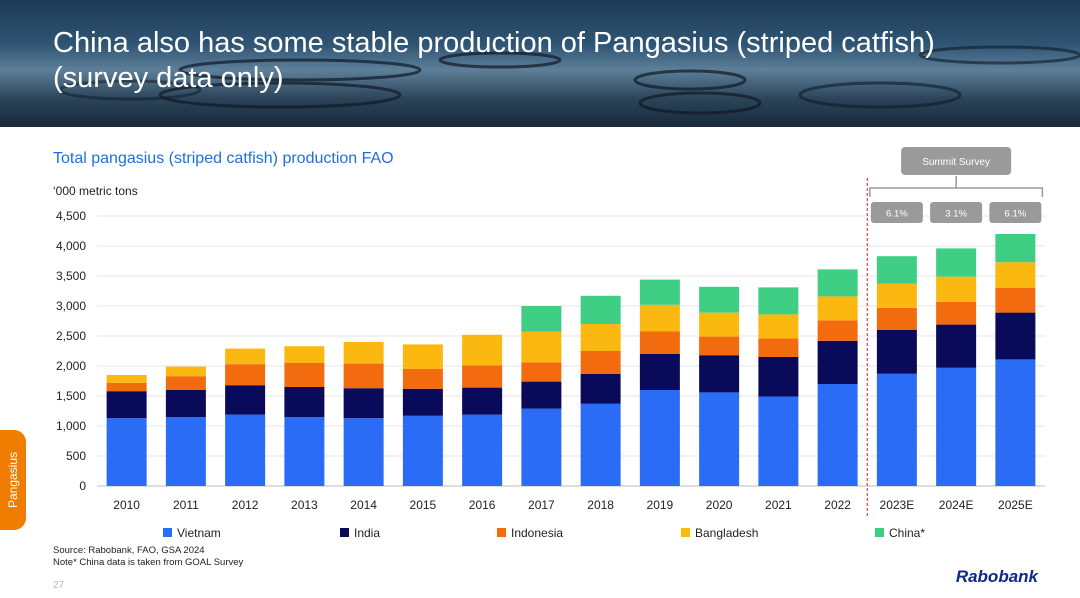 The height and width of the screenshot is (598, 1080). I want to click on x-tick-label: 2017, so click(541, 505).